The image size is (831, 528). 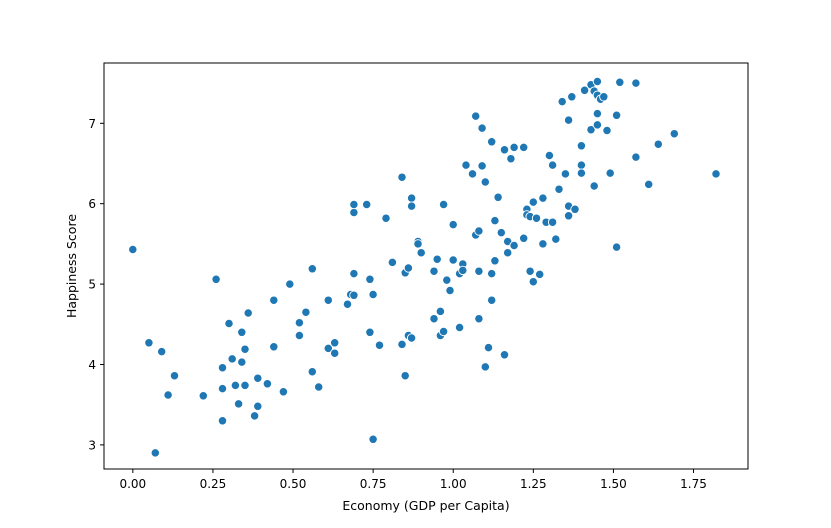 What do you see at coordinates (92, 285) in the screenshot?
I see `y-tick-label: 5` at bounding box center [92, 285].